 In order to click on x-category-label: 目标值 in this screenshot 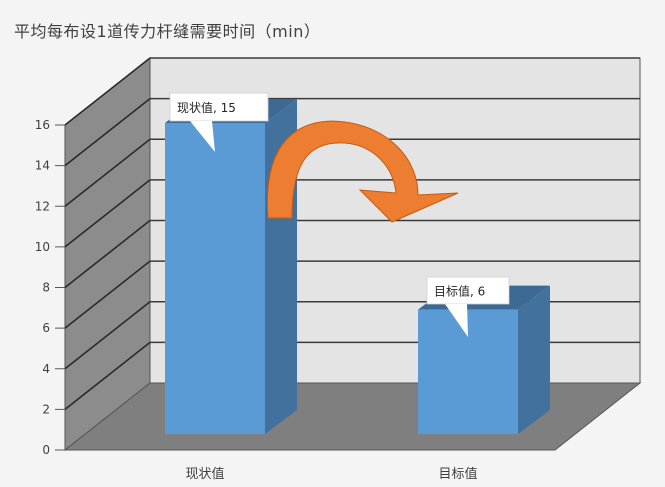, I will do `click(457, 474)`.